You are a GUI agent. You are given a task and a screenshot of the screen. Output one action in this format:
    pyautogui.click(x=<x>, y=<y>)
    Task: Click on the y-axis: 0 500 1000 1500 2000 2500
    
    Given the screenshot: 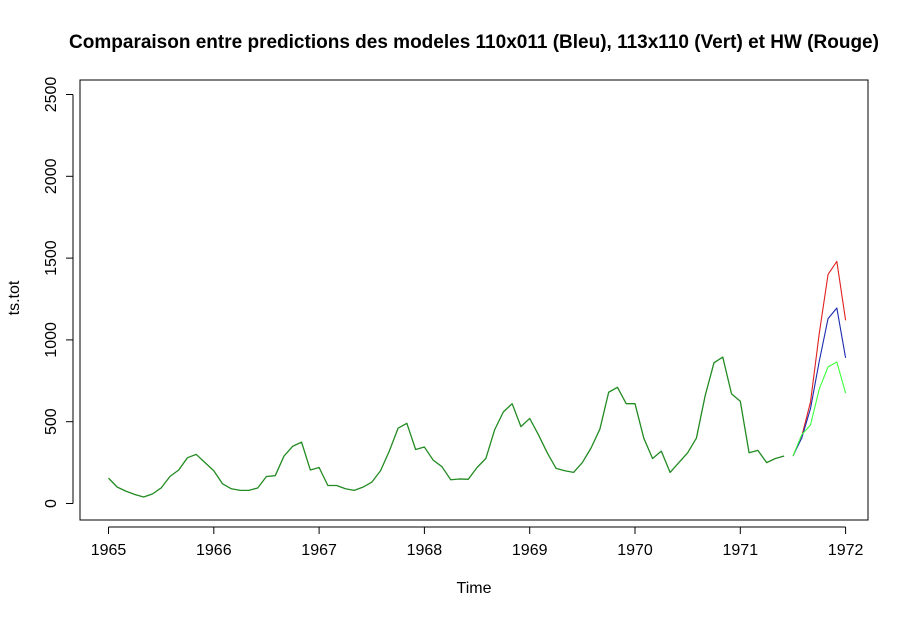 What is the action you would take?
    pyautogui.click(x=58, y=292)
    